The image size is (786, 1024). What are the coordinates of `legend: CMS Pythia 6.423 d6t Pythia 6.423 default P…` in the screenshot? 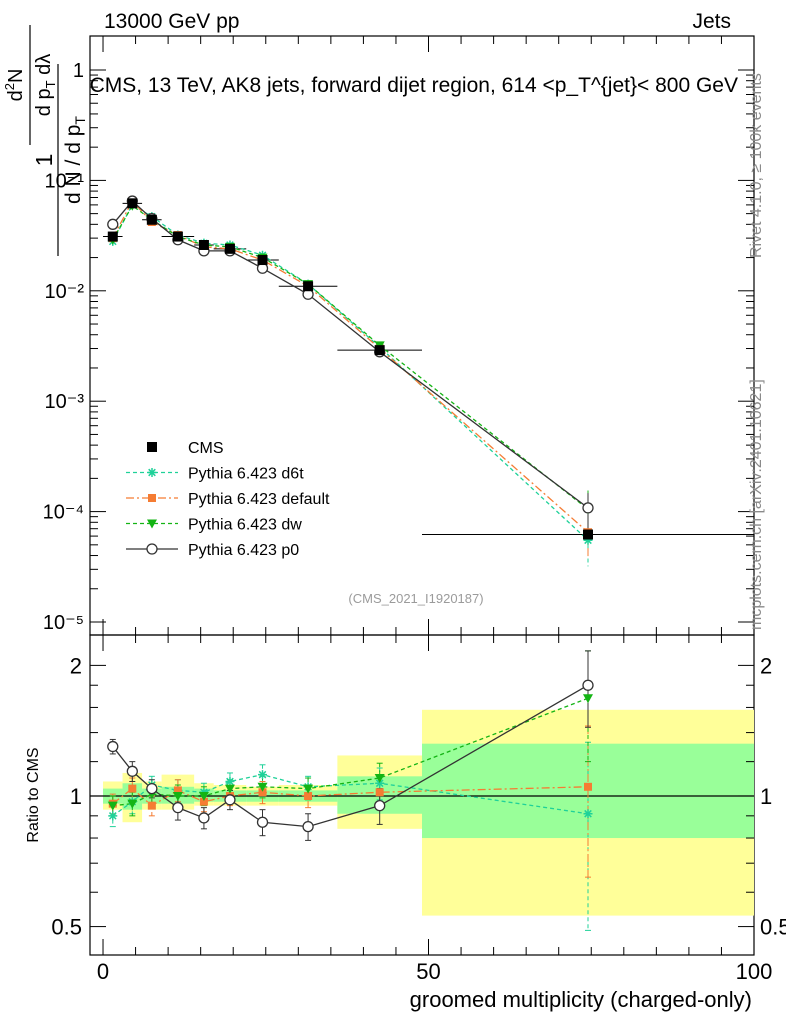 It's located at (228, 499).